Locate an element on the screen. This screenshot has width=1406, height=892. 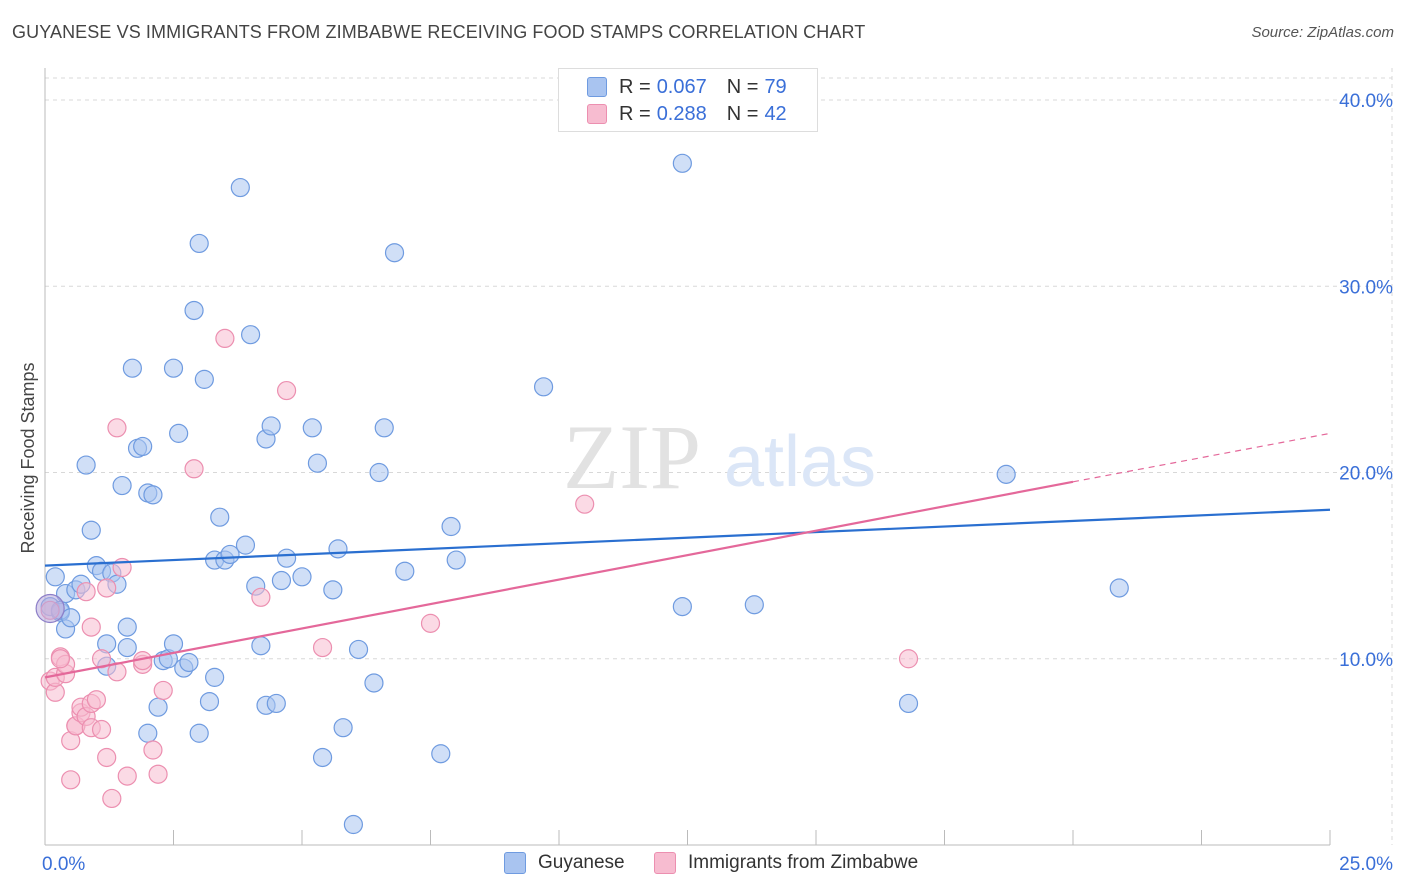
legend-row-zimbabwe: R = 0.288 N = 42 is located at coordinates (687, 114).